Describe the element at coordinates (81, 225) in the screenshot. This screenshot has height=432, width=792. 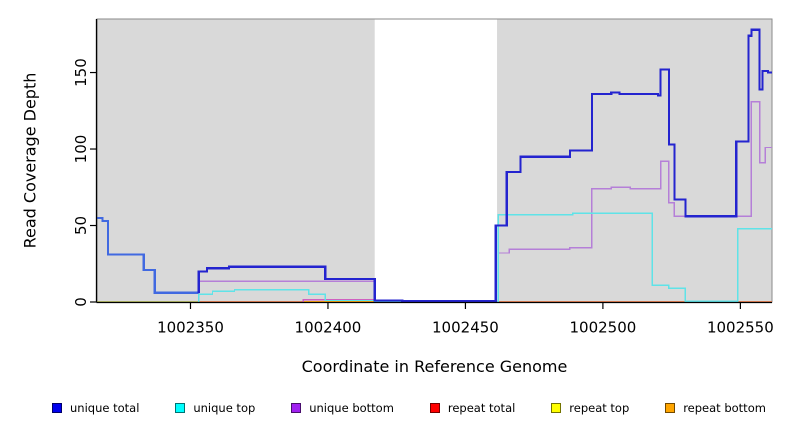
I see `y-tick-label: 50` at that location.